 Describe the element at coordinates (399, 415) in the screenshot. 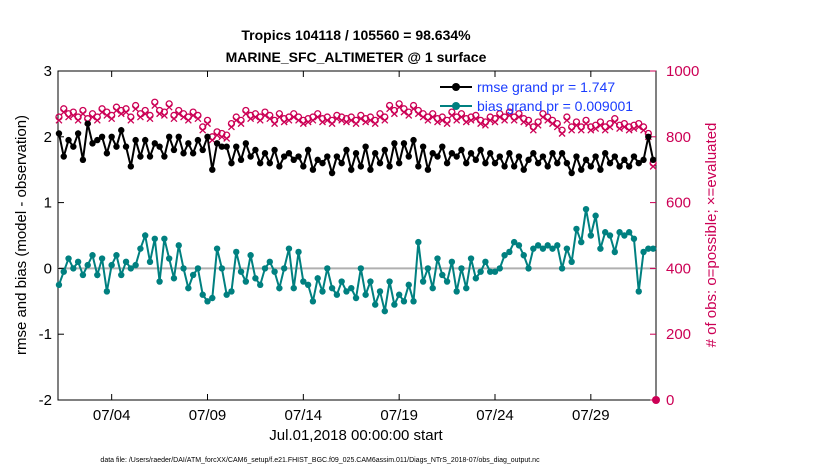

I see `x-tick-label: 07/19` at that location.